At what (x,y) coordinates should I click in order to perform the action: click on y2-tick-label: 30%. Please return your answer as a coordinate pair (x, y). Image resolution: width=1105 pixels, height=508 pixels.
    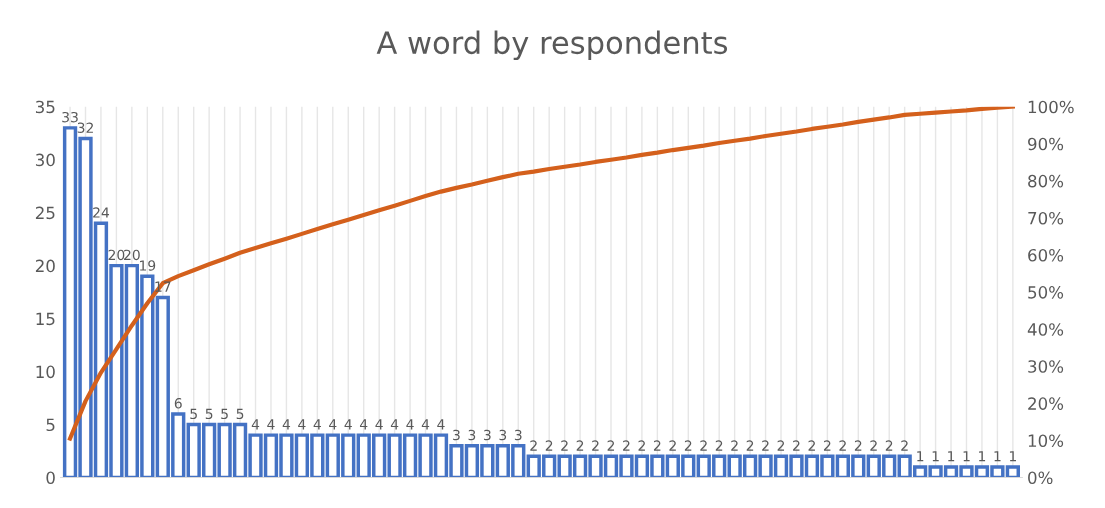
    Looking at the image, I should click on (1046, 366).